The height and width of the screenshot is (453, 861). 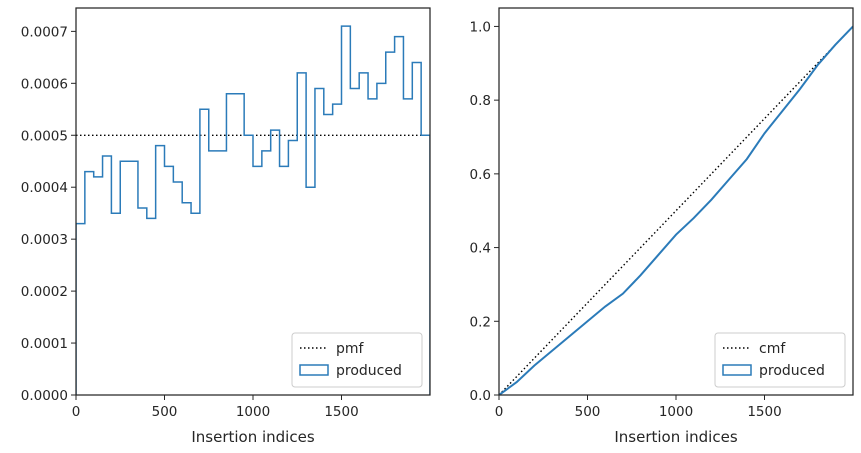 I want to click on legend: pmf produced, so click(x=357, y=360).